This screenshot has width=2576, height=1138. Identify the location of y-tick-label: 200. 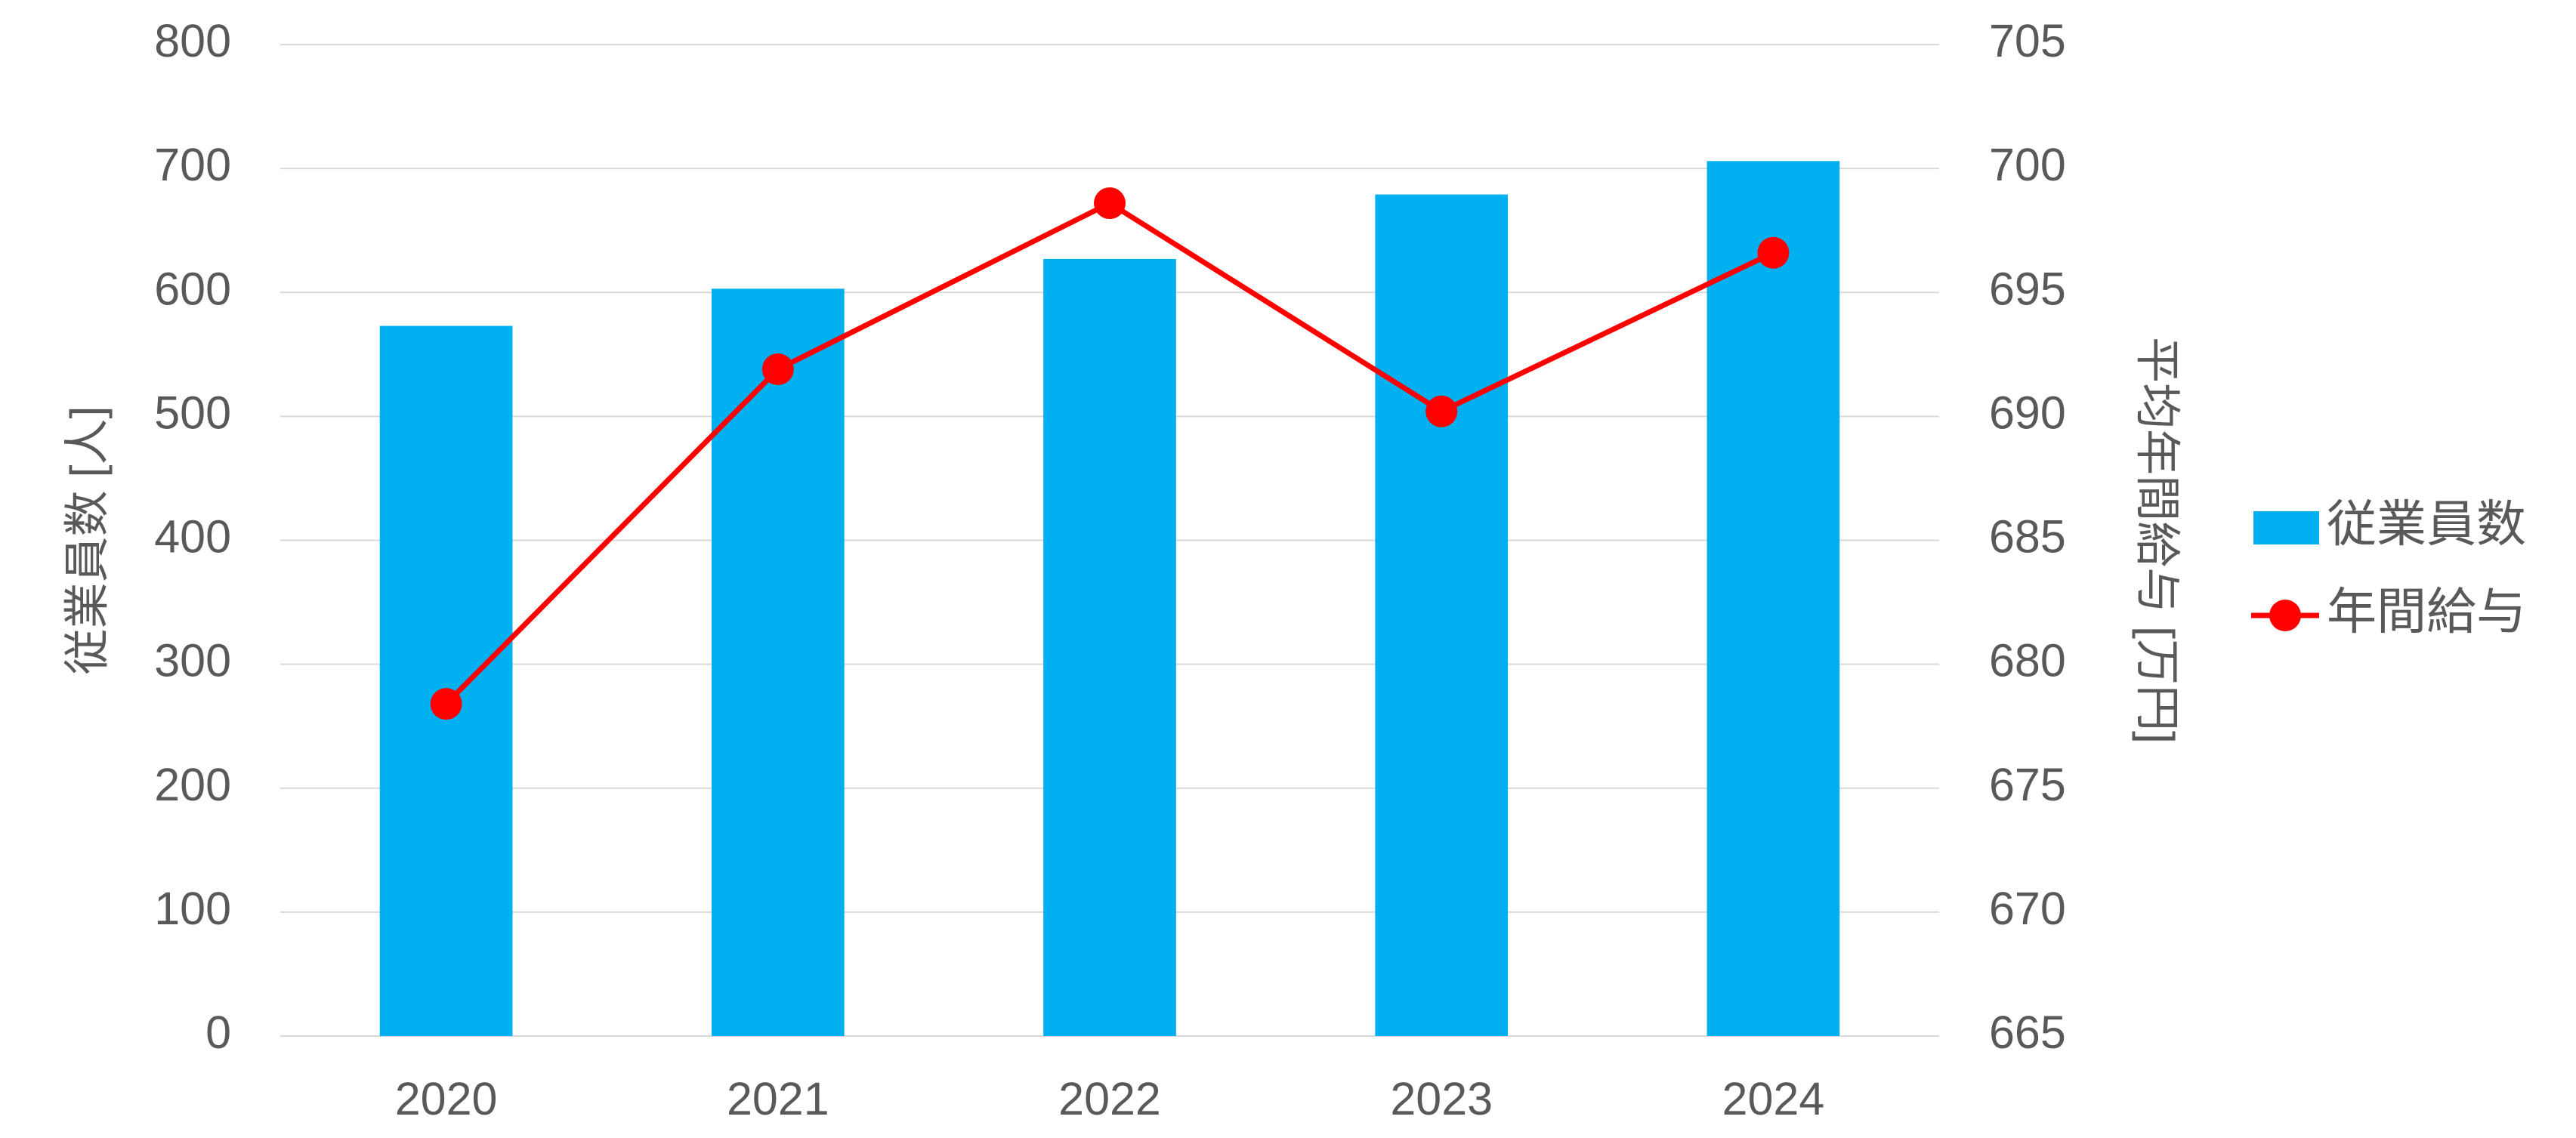
(192, 784).